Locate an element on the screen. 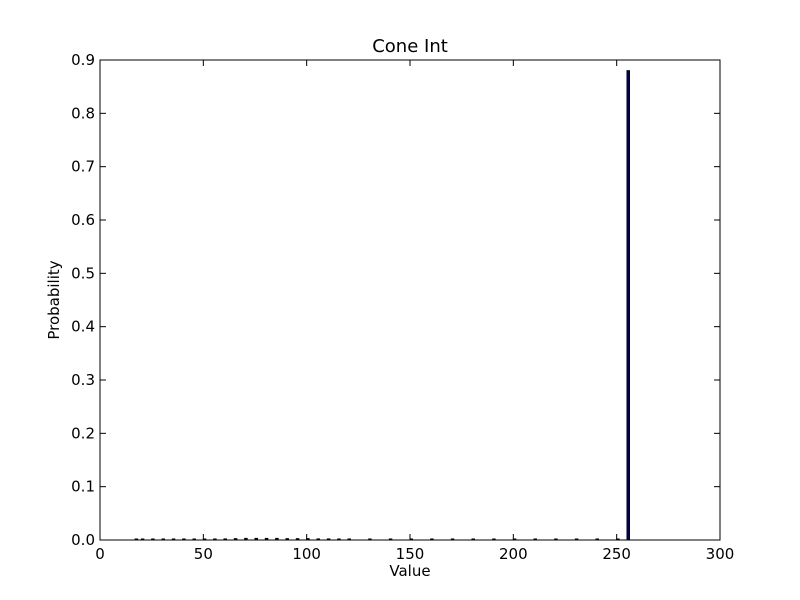 This screenshot has width=800, height=600. y-tick-label: 0.2 is located at coordinates (83, 433).